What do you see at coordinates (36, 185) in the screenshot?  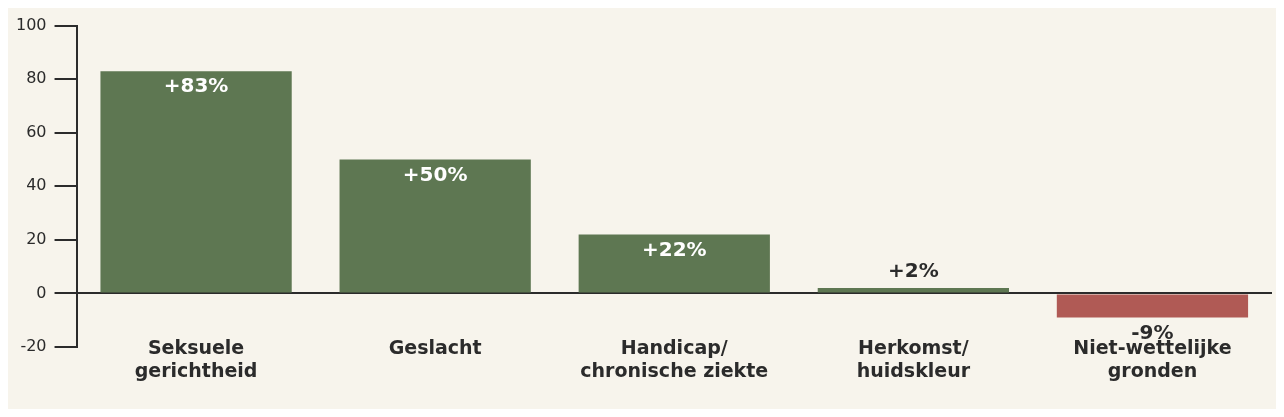 I see `y-tick-label: 40` at bounding box center [36, 185].